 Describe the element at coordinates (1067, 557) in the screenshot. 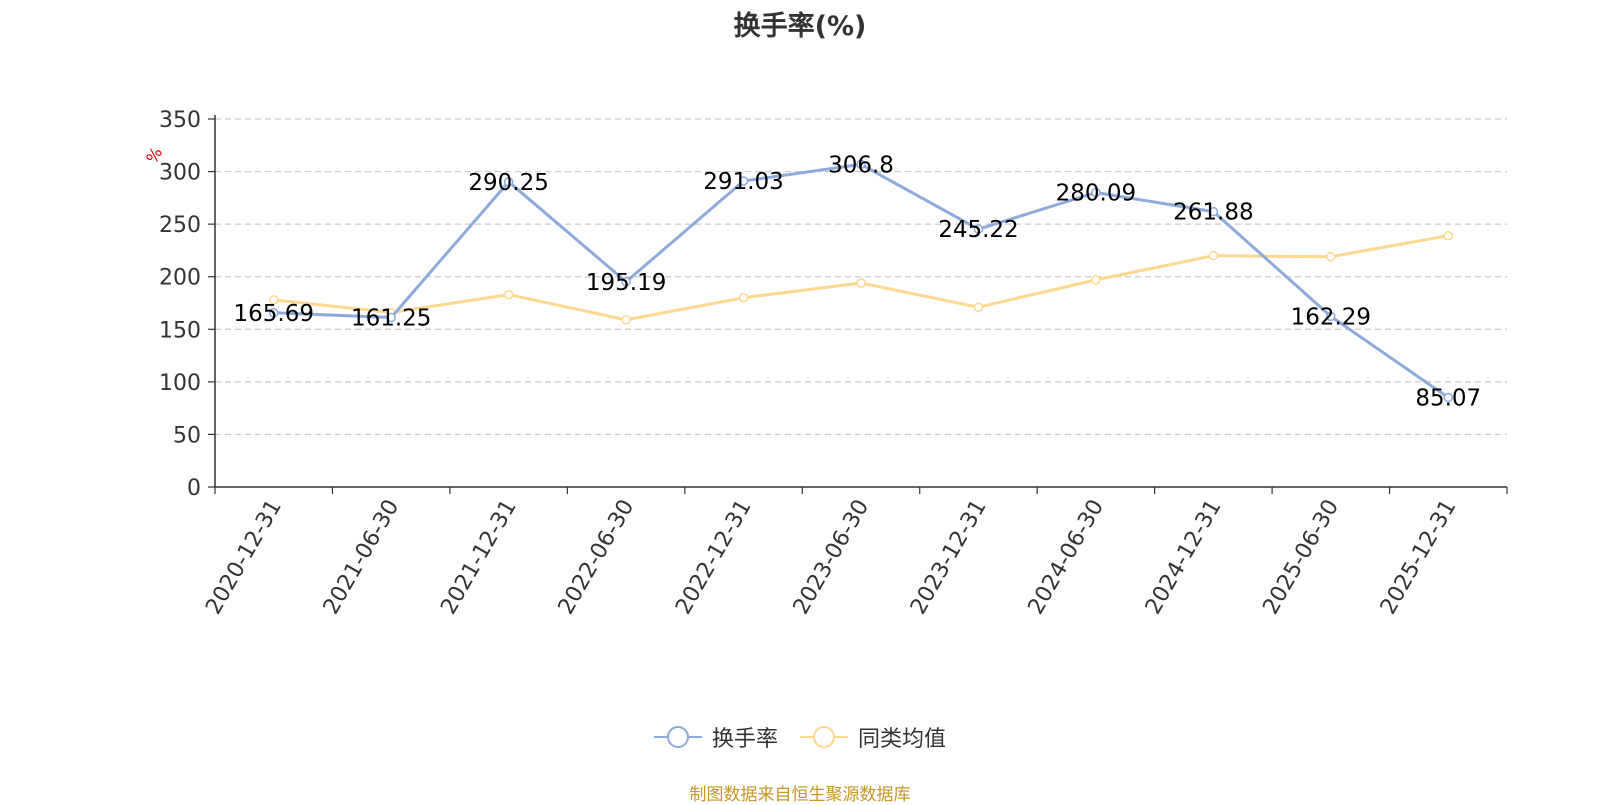

I see `x-tick-label: 2024-06-30` at that location.